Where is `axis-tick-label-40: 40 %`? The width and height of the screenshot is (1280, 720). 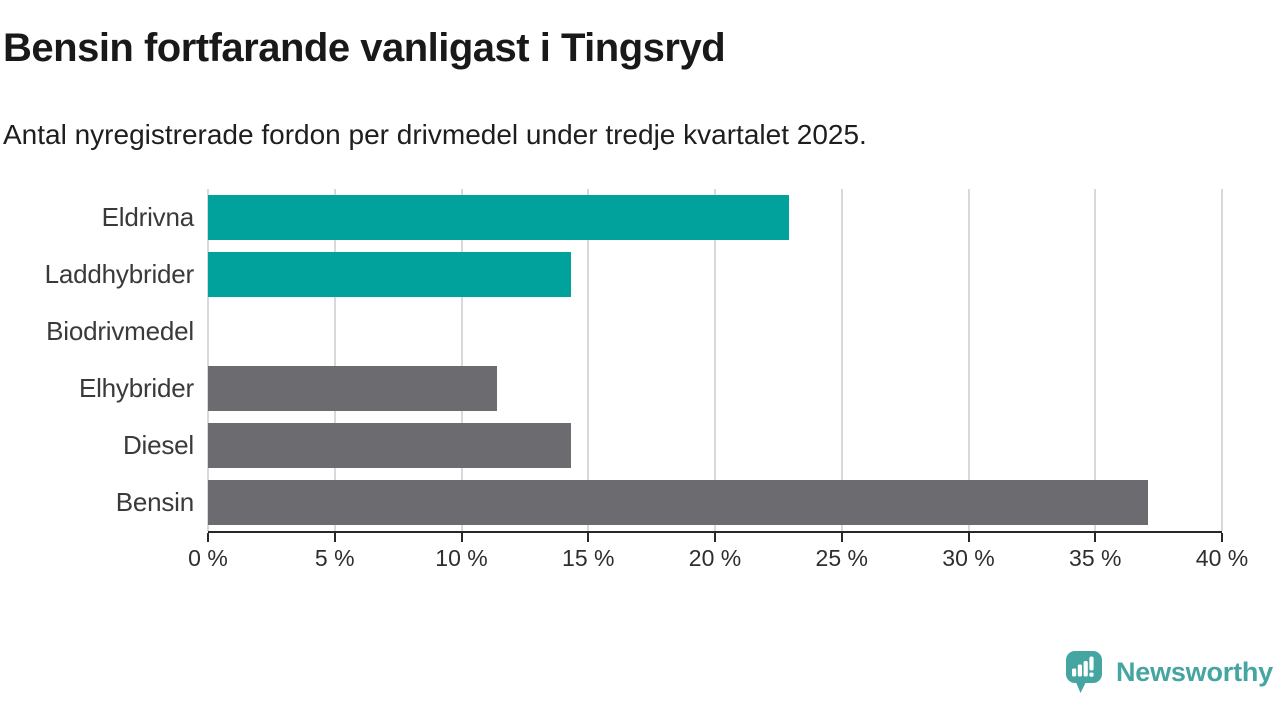 axis-tick-label-40: 40 % is located at coordinates (1222, 558).